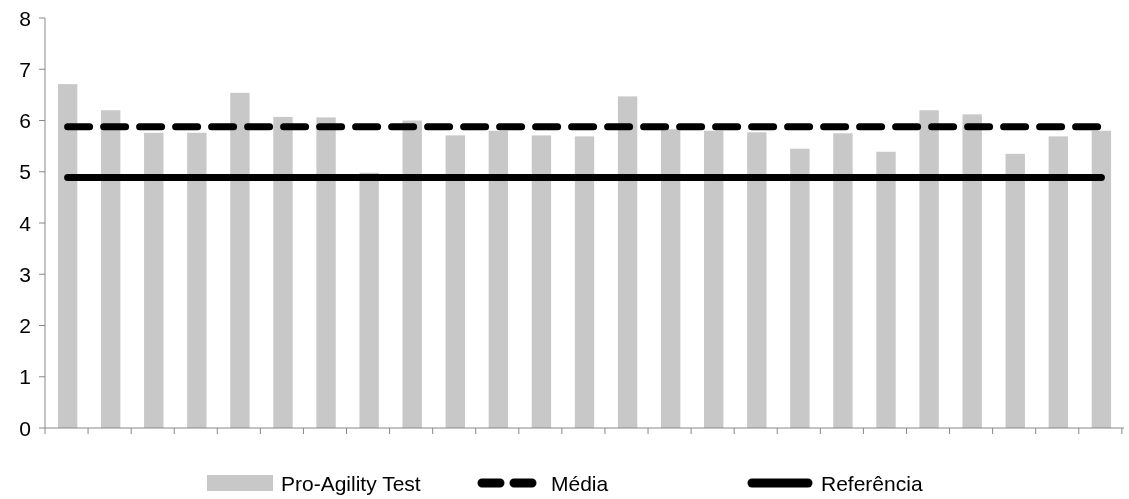 Image resolution: width=1129 pixels, height=499 pixels. I want to click on y-tick-label: 6, so click(25, 120).